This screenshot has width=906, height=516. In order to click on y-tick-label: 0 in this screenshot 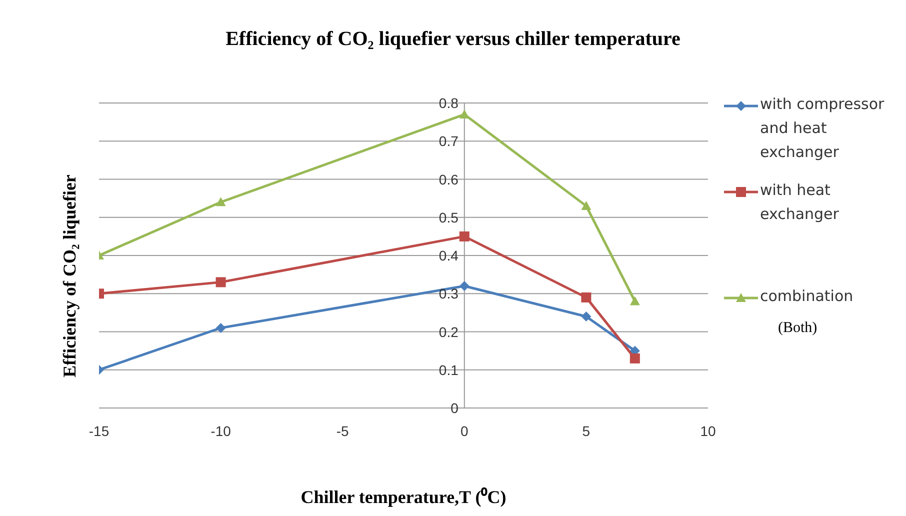, I will do `click(454, 408)`.